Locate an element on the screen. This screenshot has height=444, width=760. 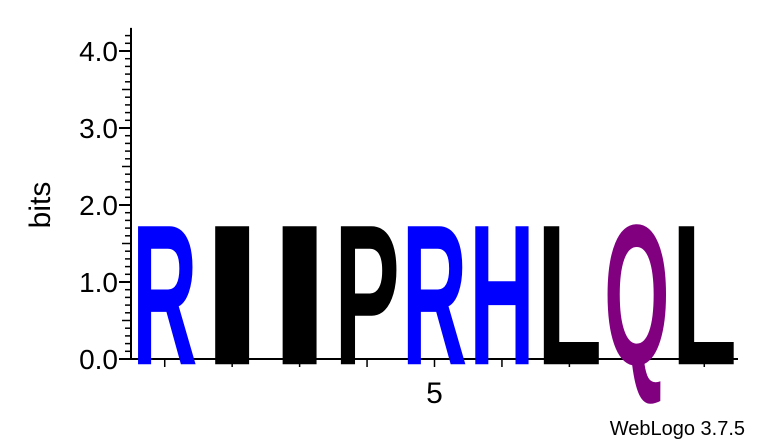
y-tick-label: 4.0 is located at coordinates (98, 51).